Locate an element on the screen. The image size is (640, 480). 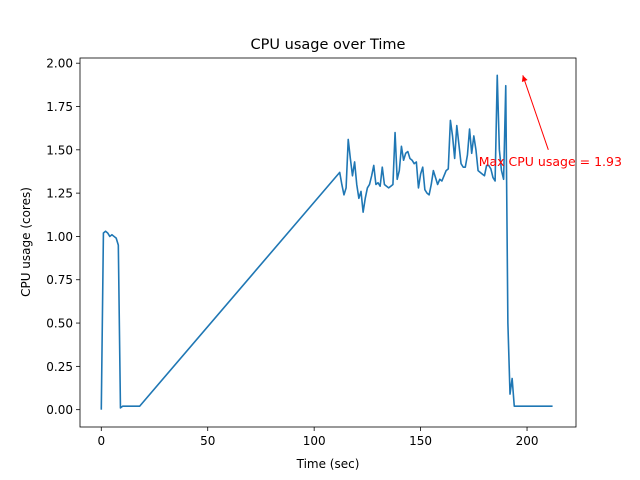
x-tick-label: 0 is located at coordinates (101, 441).